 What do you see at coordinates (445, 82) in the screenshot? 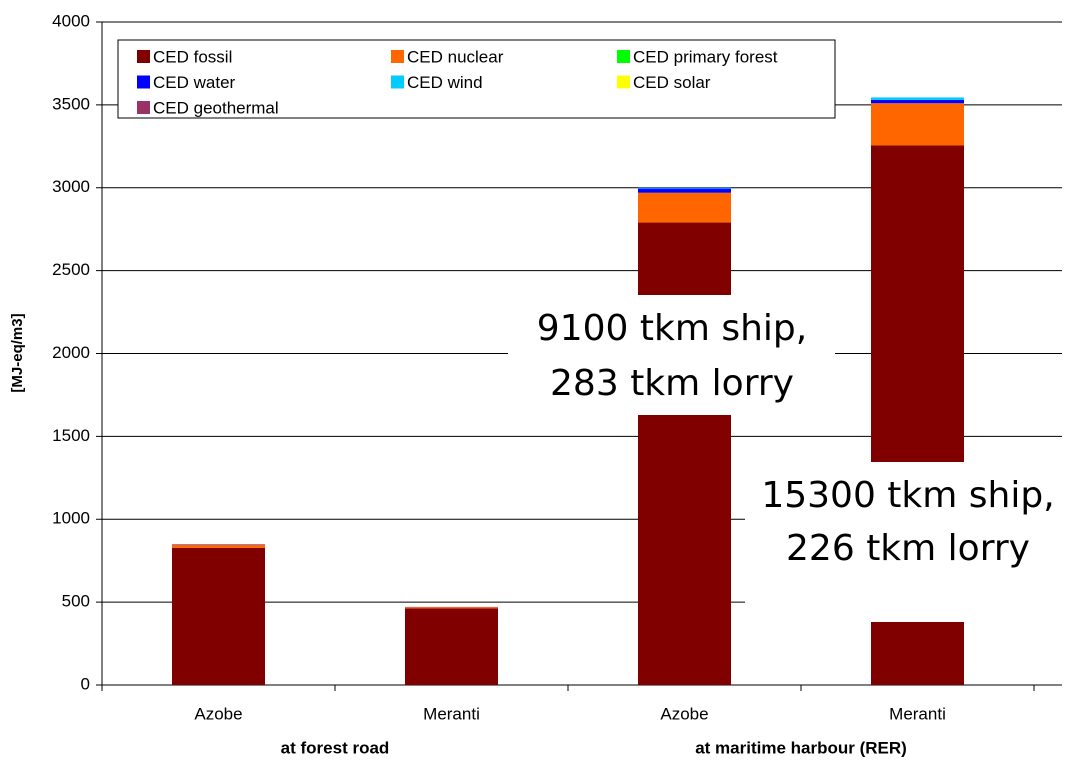
I see `legend-label: CED wind` at bounding box center [445, 82].